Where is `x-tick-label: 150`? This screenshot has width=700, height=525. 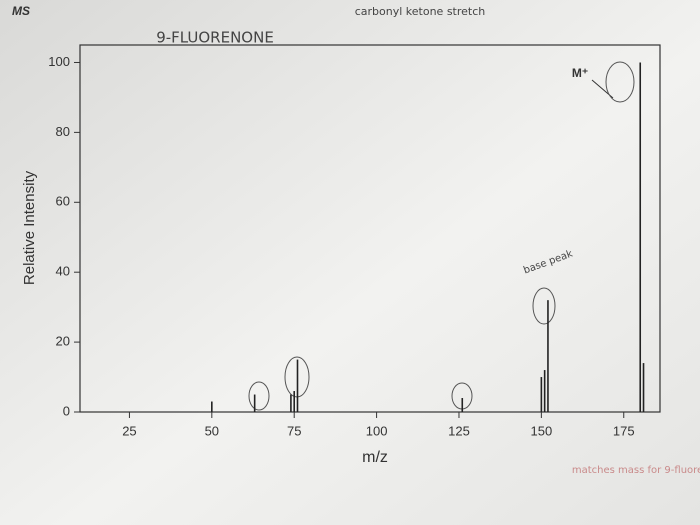
x-tick-label: 150 is located at coordinates (542, 430).